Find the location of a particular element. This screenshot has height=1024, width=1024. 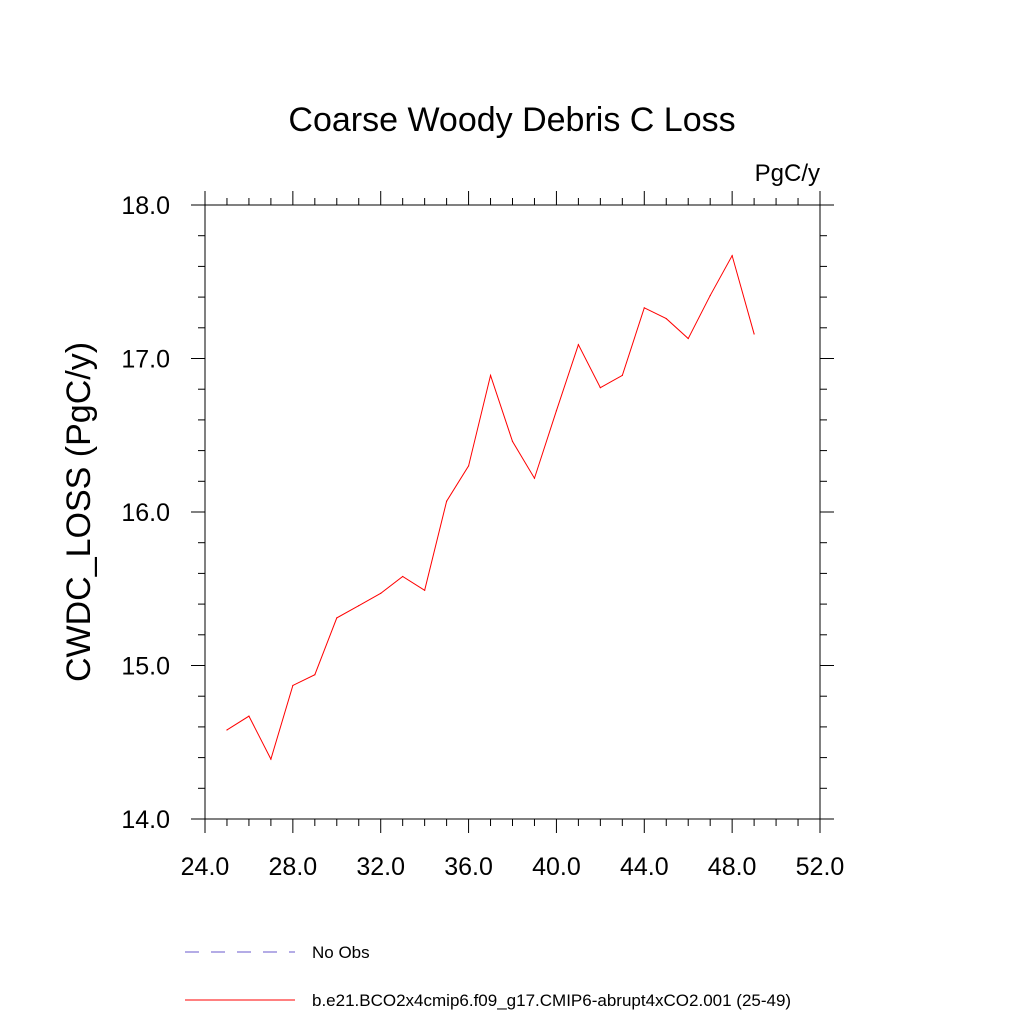

y-axis-label: CWDC_LOSS (PgC/y) is located at coordinates (79, 512).